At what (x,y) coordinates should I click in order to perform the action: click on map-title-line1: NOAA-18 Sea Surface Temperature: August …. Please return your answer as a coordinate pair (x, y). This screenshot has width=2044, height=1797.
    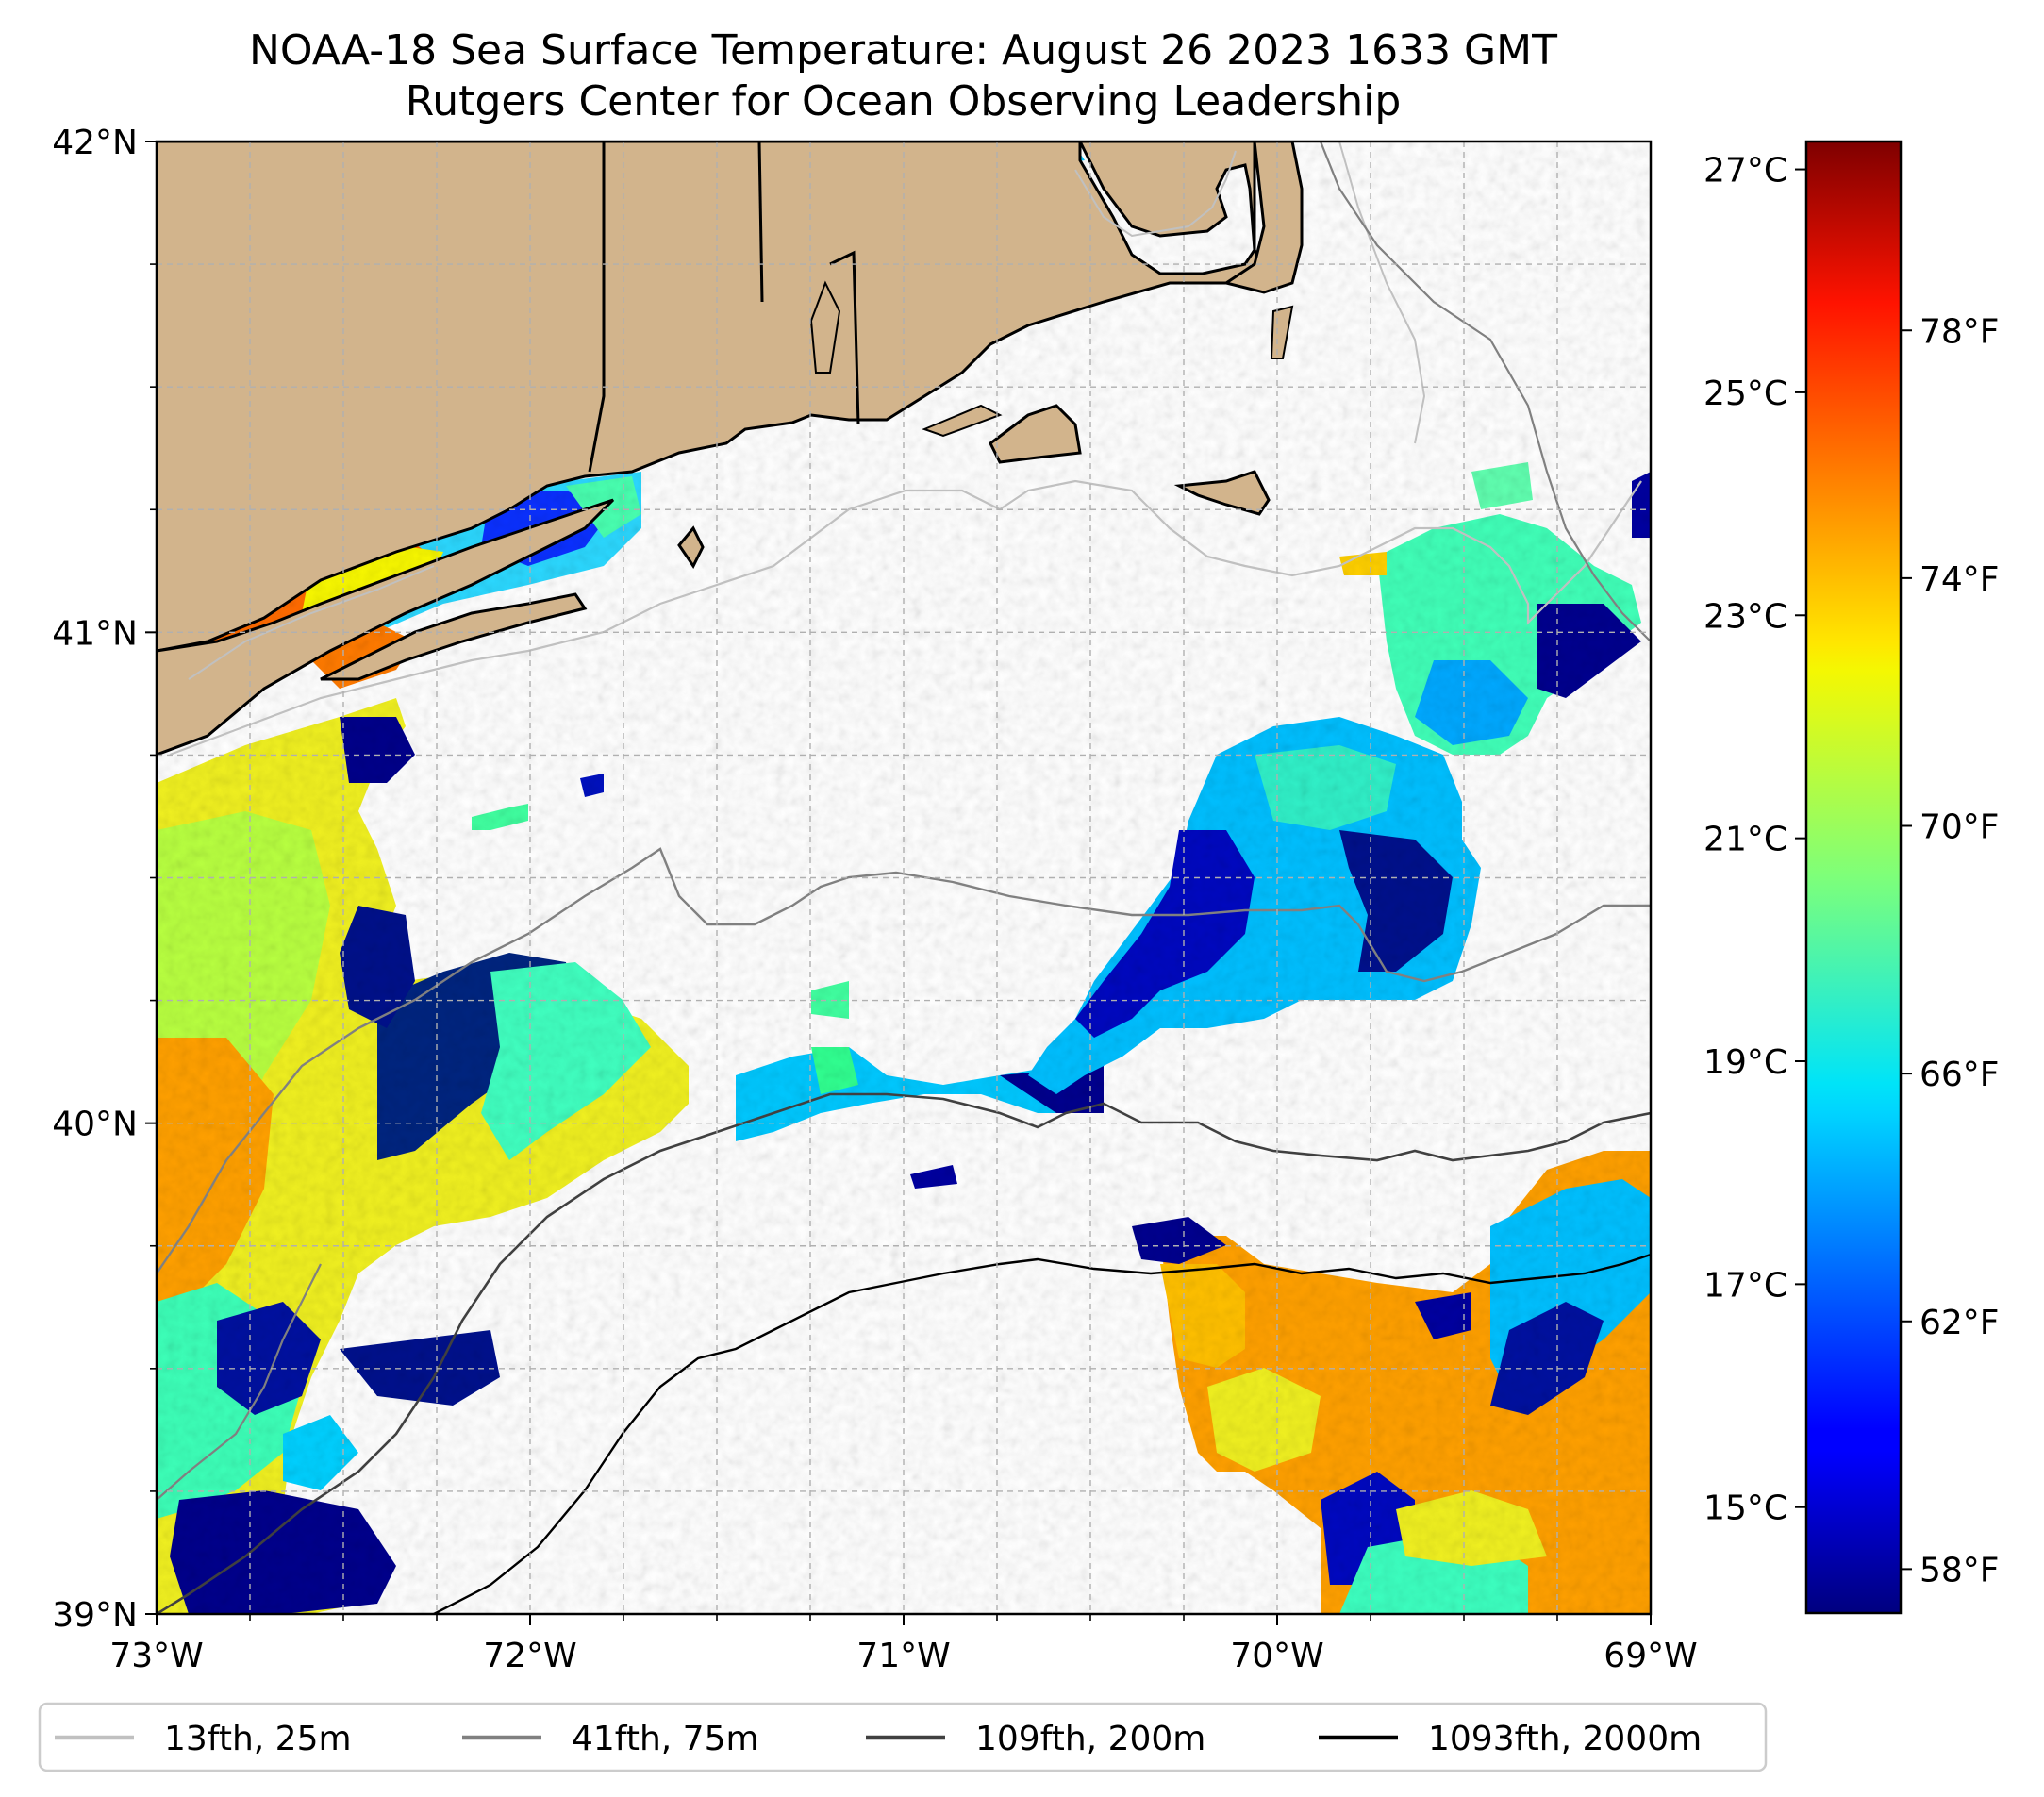
    Looking at the image, I should click on (903, 50).